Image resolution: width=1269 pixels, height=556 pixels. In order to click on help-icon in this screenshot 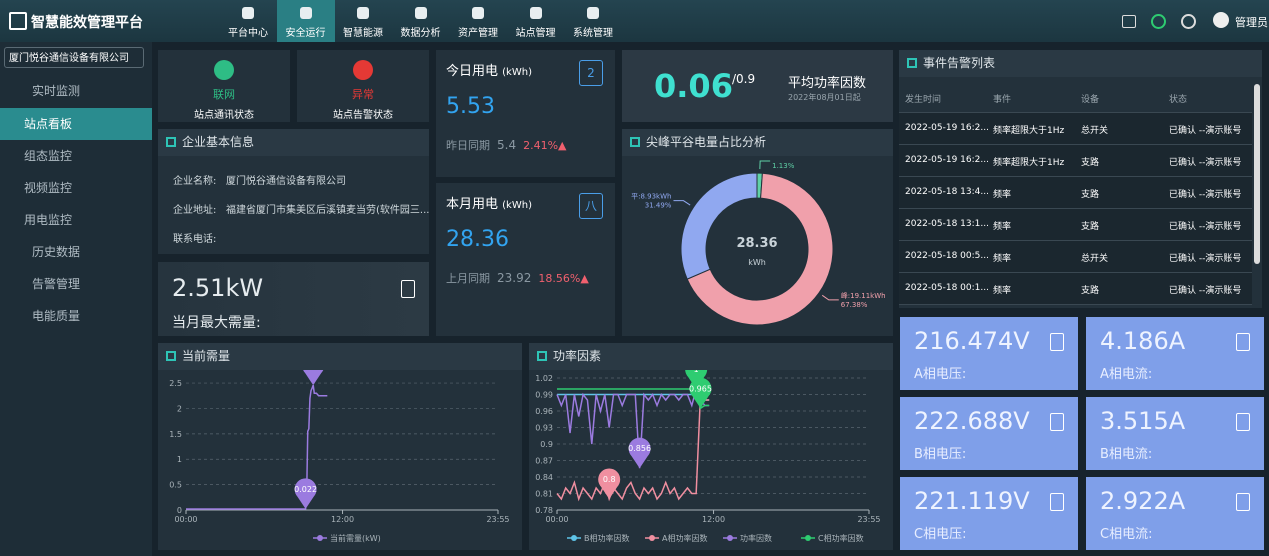, I will do `click(1188, 21)`.